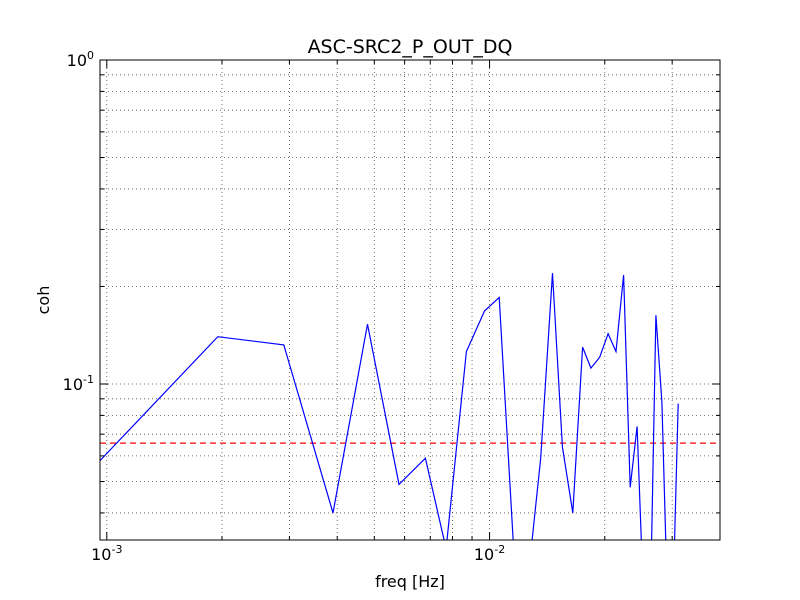 This screenshot has height=600, width=800. What do you see at coordinates (489, 553) in the screenshot?
I see `x-tick-label: 10⁻²` at bounding box center [489, 553].